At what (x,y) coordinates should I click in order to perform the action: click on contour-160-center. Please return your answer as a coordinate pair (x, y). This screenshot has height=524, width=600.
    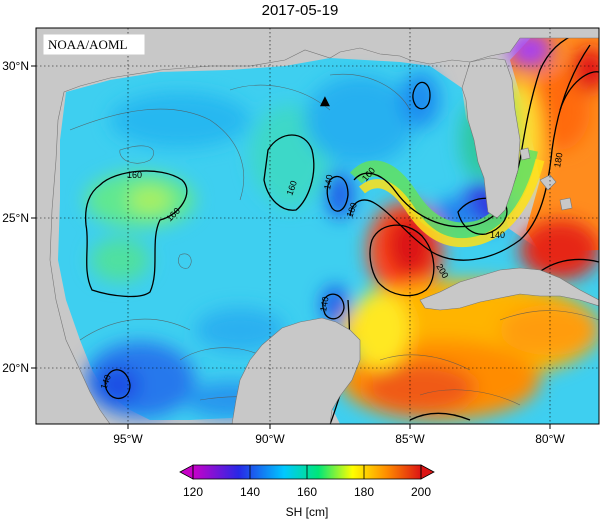
    Looking at the image, I should click on (289, 172).